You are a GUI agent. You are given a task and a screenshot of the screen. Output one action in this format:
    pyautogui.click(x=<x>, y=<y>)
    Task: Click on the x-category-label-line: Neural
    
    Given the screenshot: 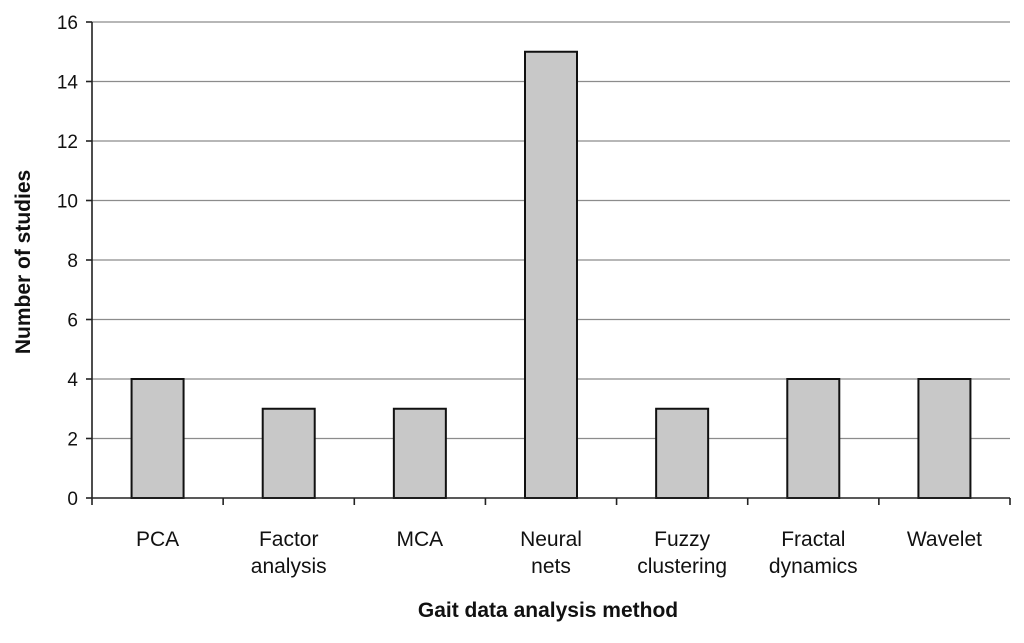 What is the action you would take?
    pyautogui.click(x=551, y=539)
    